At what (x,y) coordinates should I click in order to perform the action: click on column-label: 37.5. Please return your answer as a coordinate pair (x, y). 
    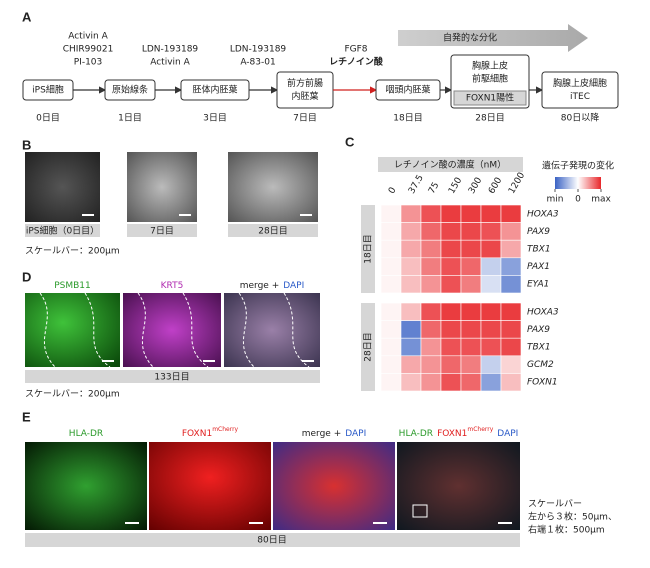
    Looking at the image, I should click on (416, 184).